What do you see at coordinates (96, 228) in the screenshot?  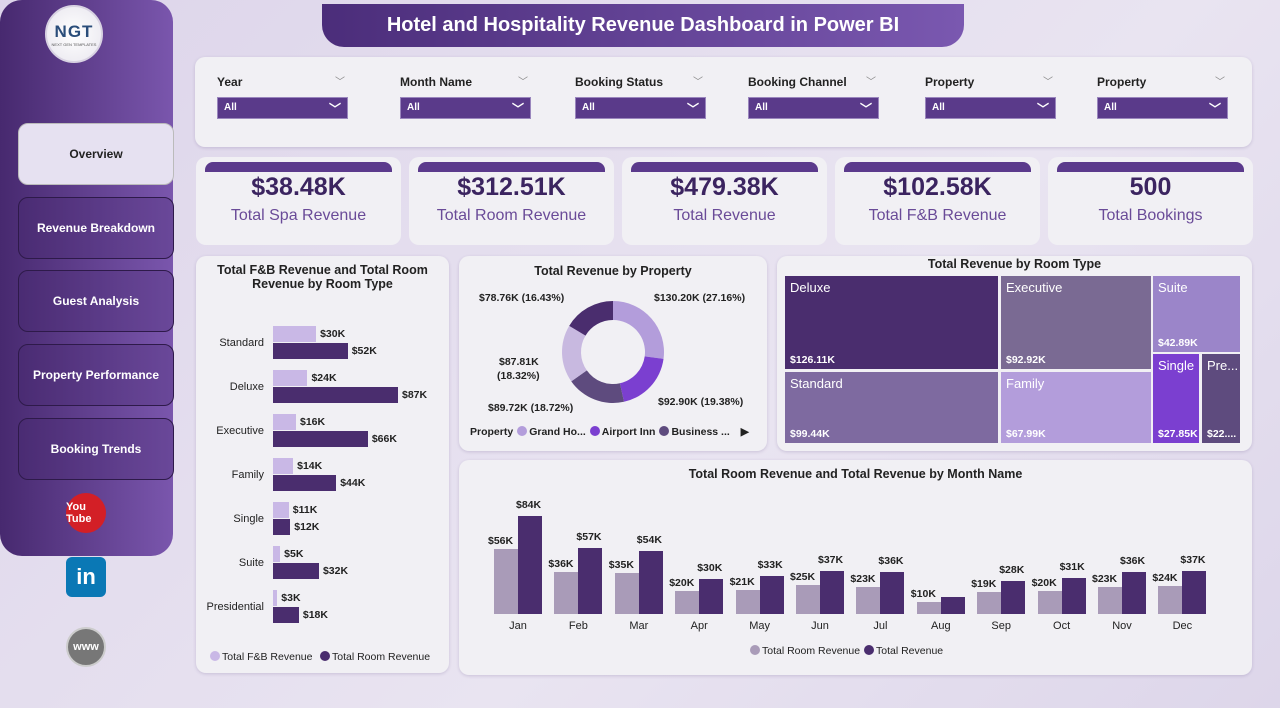 I see `nav-revenue-breakdown: Revenue Breakdown` at bounding box center [96, 228].